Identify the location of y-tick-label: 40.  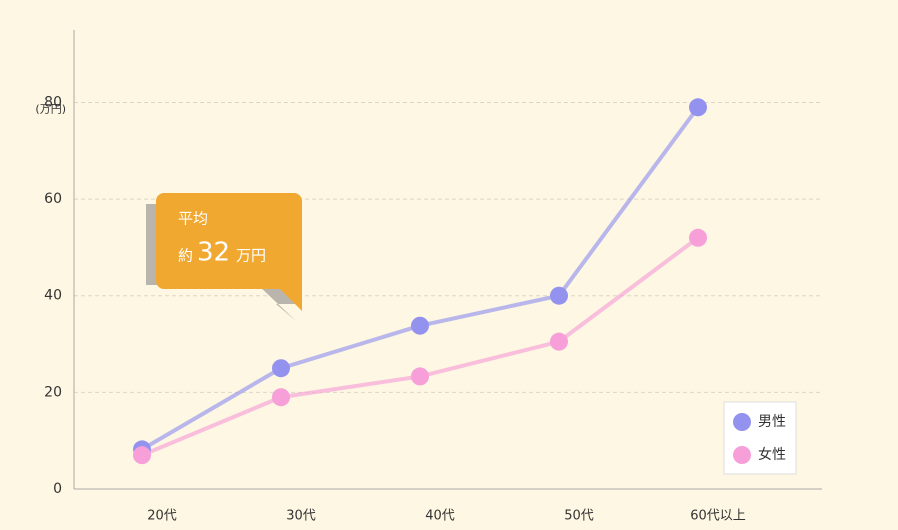
(53, 296).